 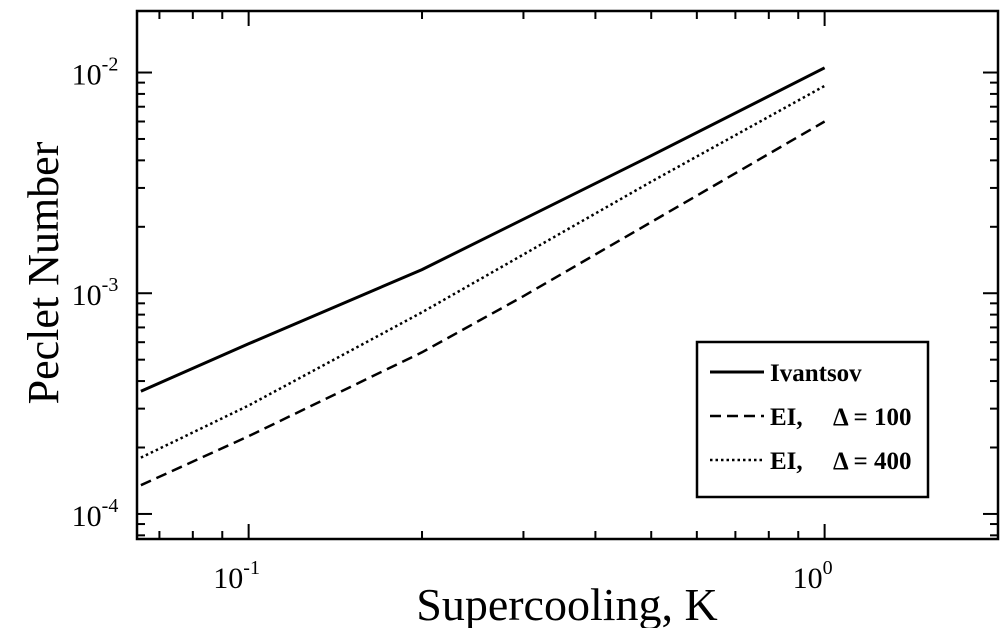 What do you see at coordinates (872, 417) in the screenshot?
I see `legend-param-2: Δ = 100` at bounding box center [872, 417].